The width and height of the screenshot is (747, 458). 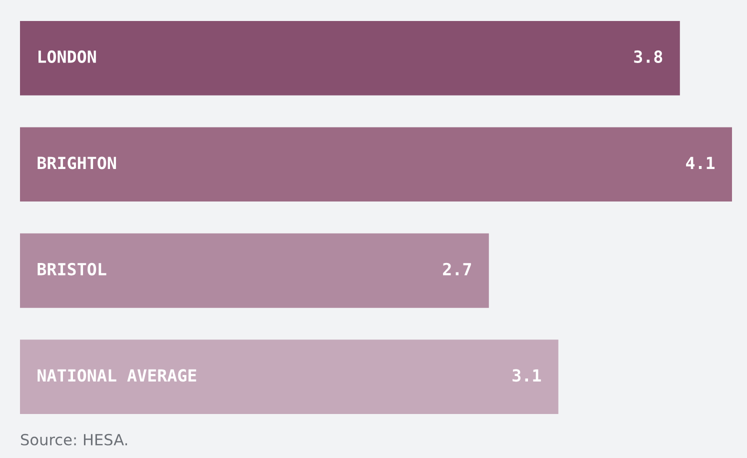 I want to click on y-tick-label: LONDON, so click(x=67, y=56).